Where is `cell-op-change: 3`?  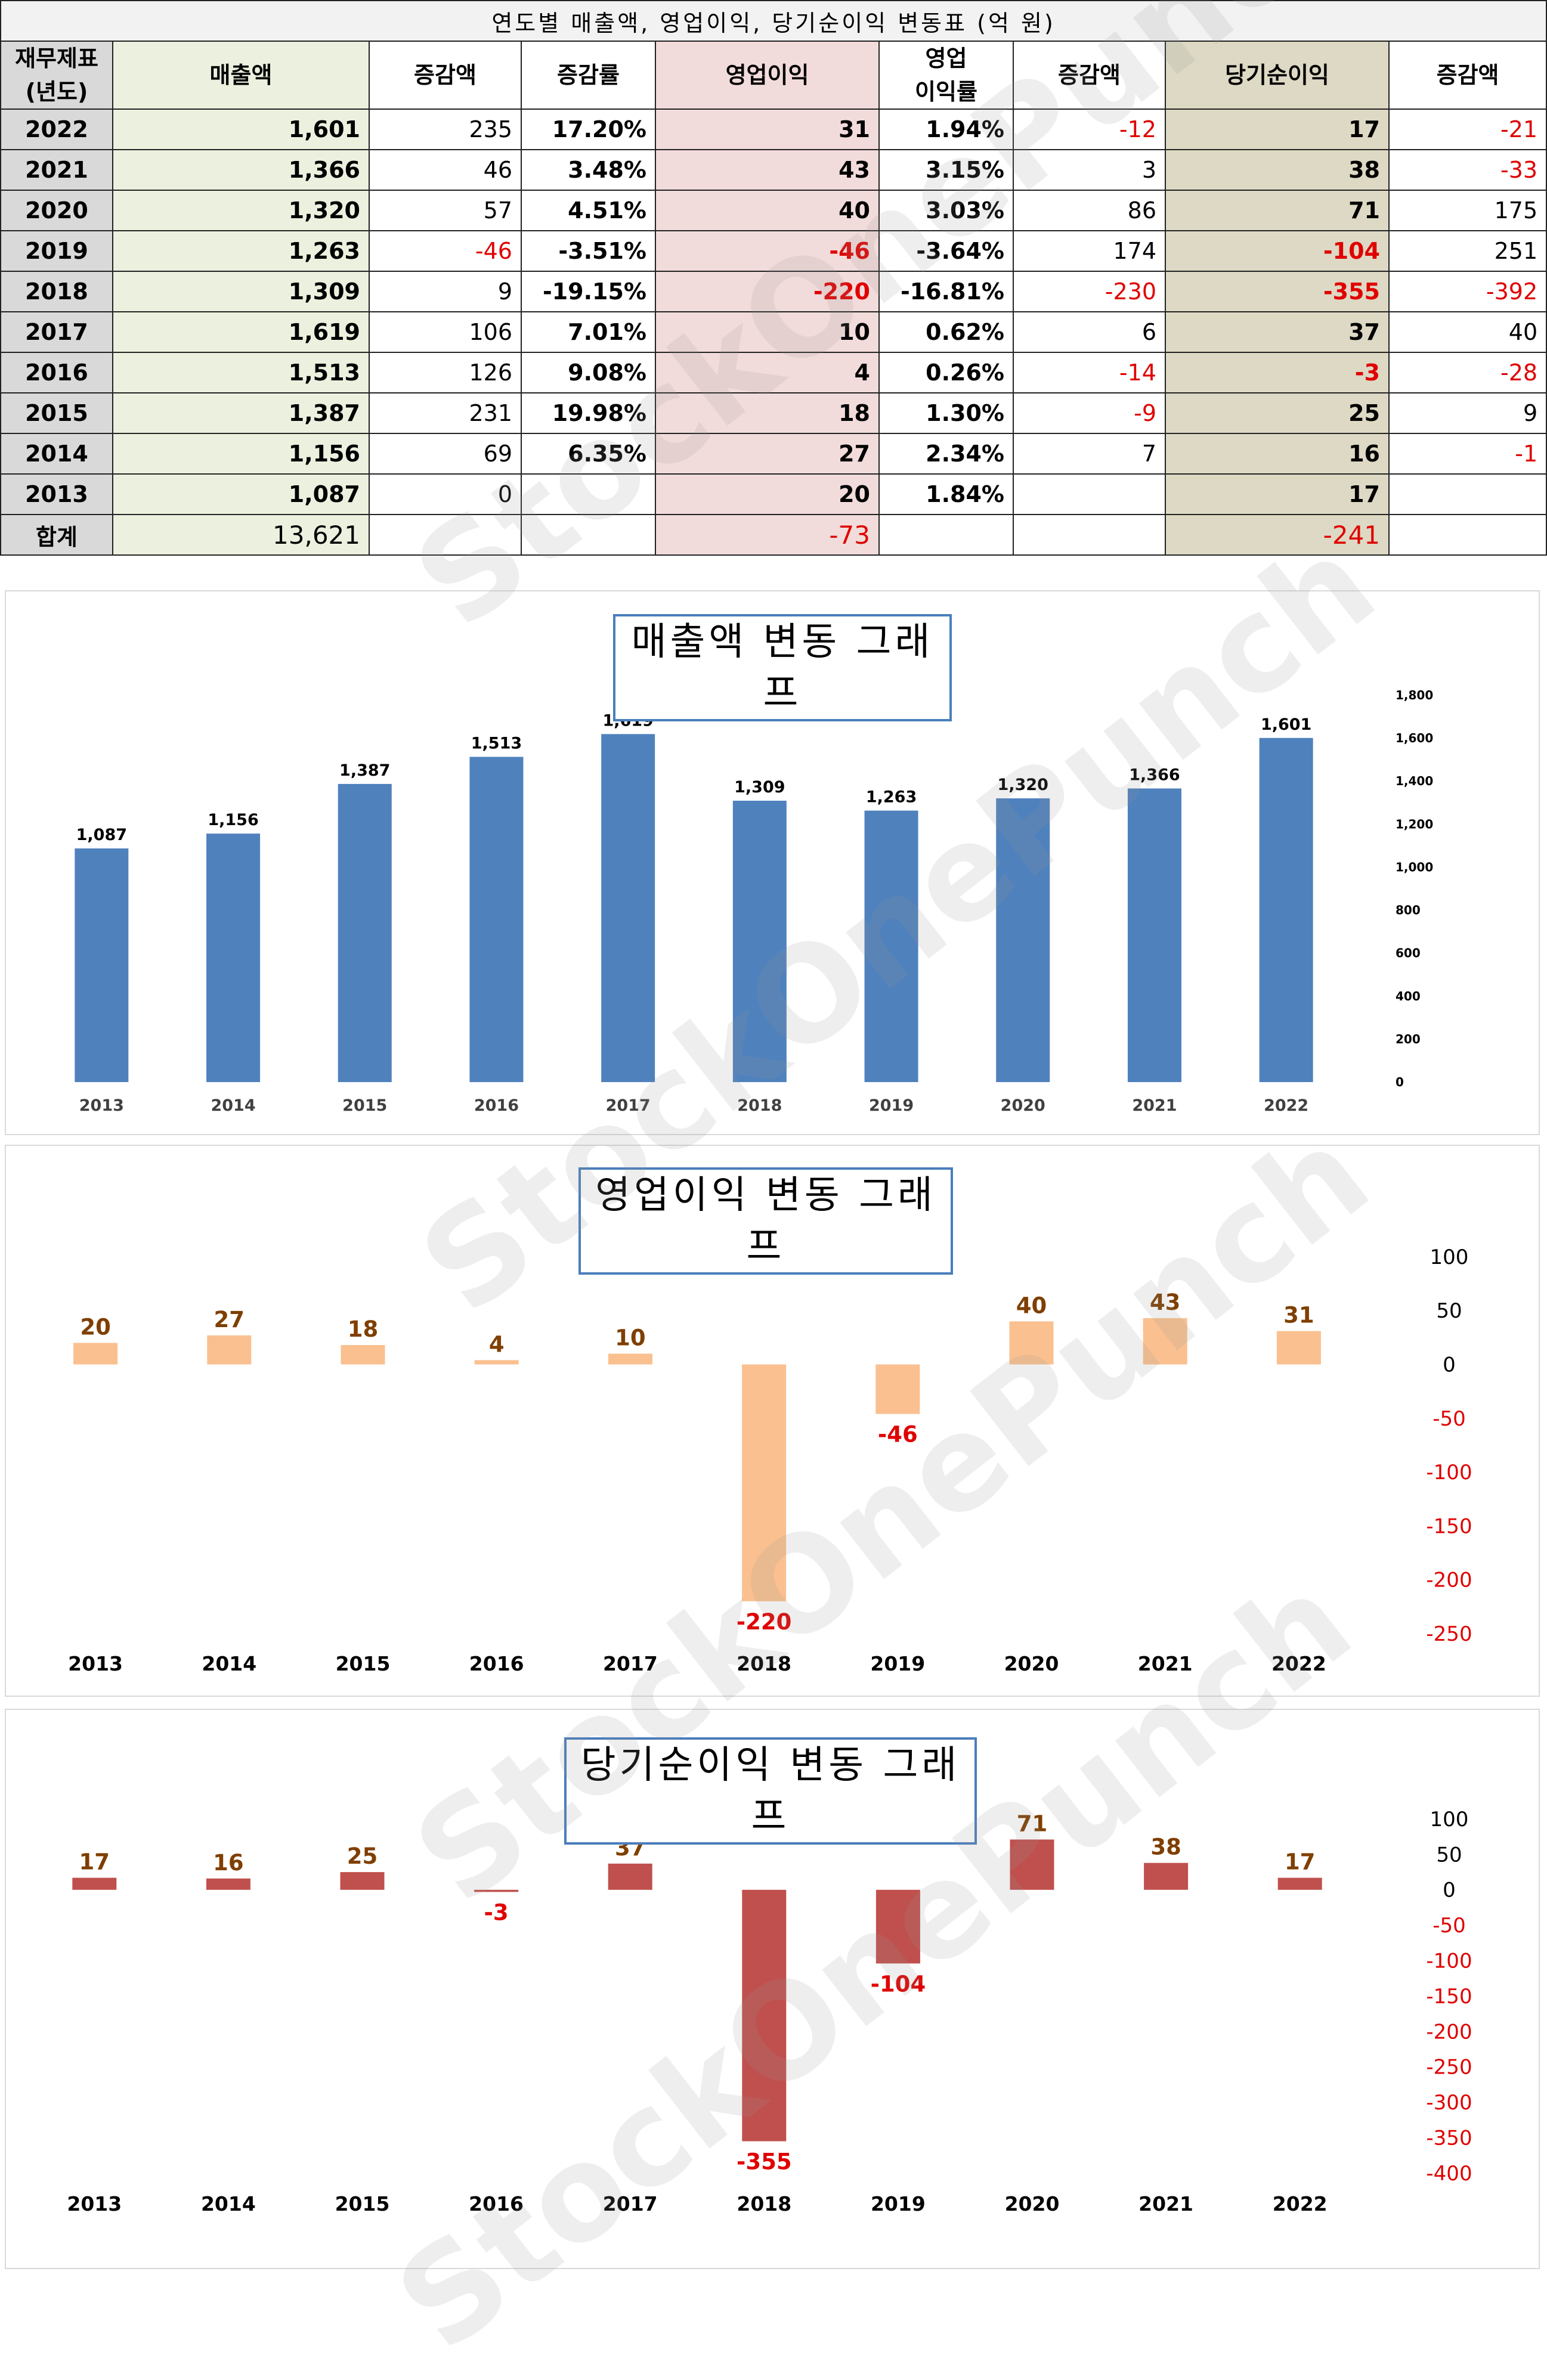
cell-op-change: 3 is located at coordinates (1089, 170).